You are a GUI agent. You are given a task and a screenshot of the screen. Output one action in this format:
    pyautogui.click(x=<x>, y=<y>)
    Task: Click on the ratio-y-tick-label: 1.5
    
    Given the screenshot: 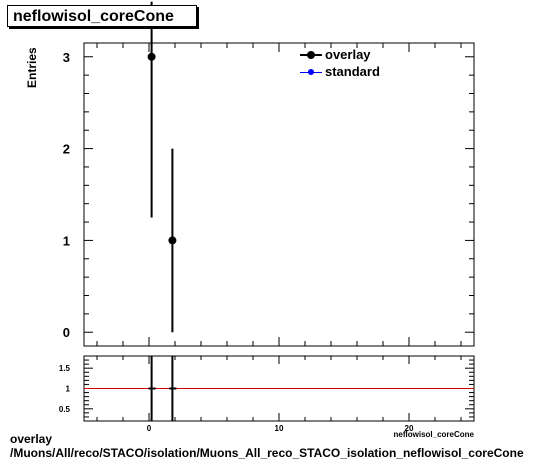 What is the action you would take?
    pyautogui.click(x=65, y=368)
    